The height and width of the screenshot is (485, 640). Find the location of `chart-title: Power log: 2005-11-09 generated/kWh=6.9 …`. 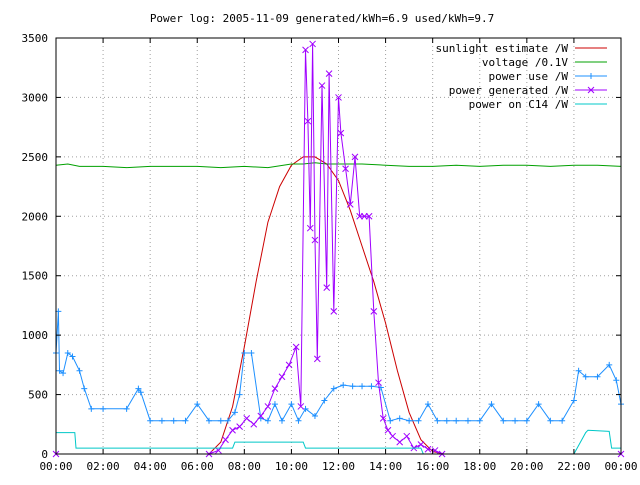

chart-title: Power log: 2005-11-09 generated/kWh=6.9 … is located at coordinates (322, 18).